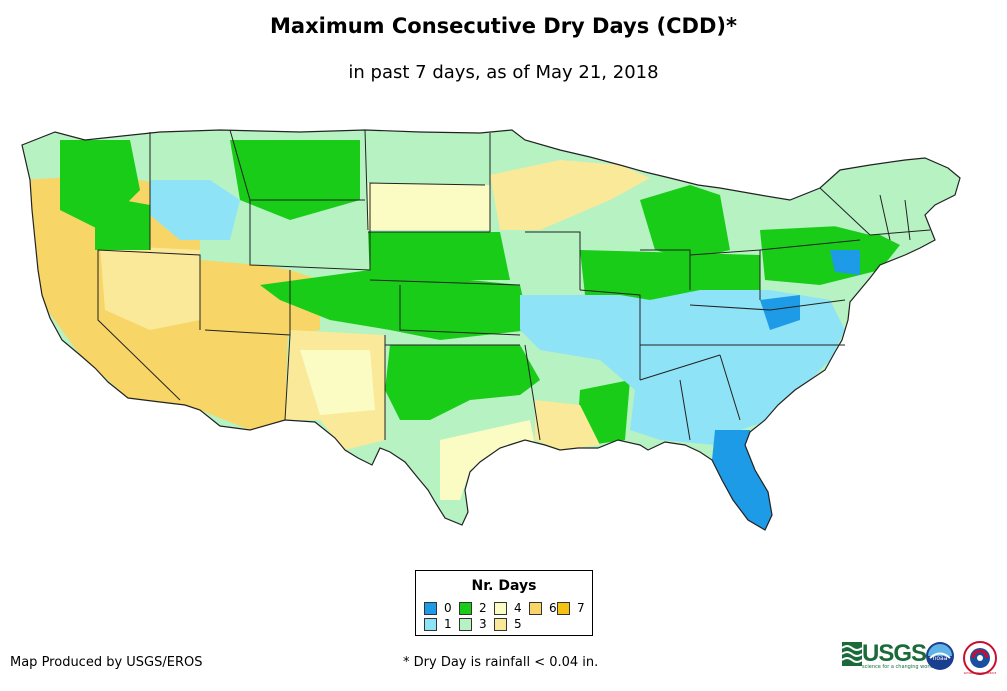  I want to click on legend-label: 5, so click(518, 624).